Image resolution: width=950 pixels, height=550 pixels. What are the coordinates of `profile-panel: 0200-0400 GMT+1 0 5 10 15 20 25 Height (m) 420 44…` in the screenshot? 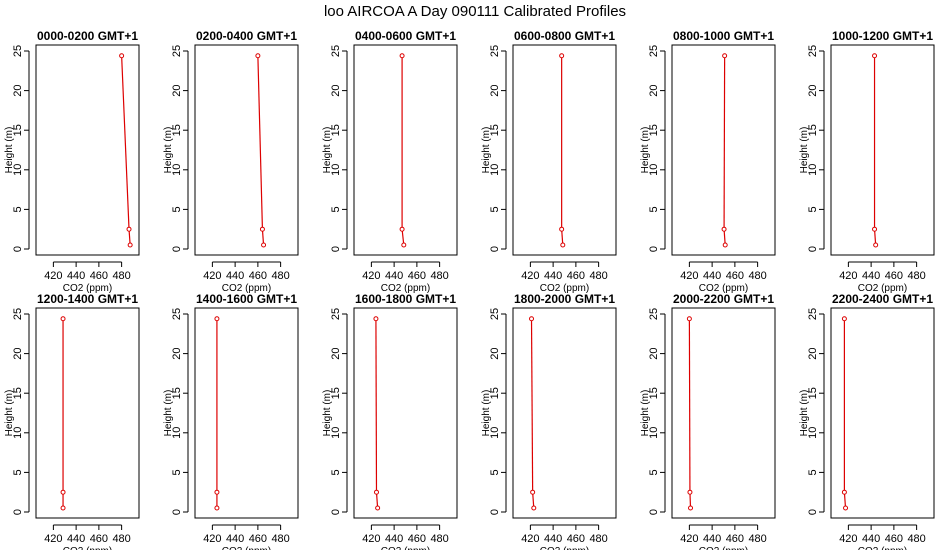 It's located at (231, 161).